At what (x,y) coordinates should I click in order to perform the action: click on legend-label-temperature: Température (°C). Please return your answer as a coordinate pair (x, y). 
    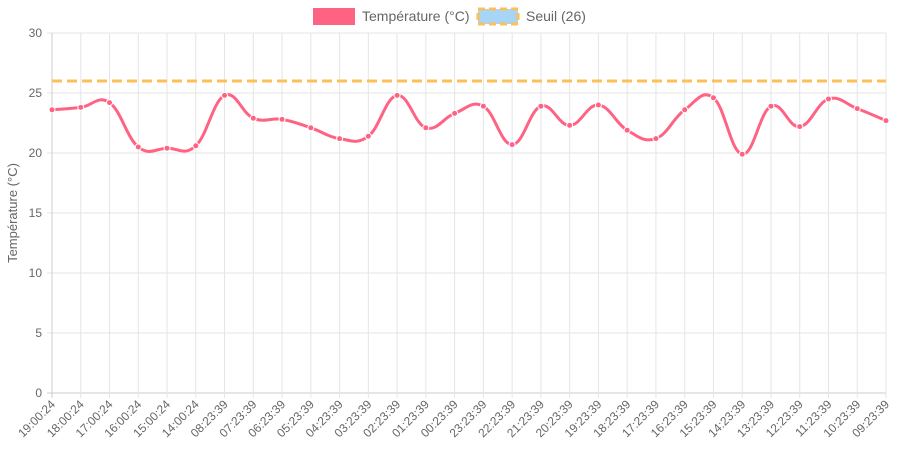
    Looking at the image, I should click on (416, 16).